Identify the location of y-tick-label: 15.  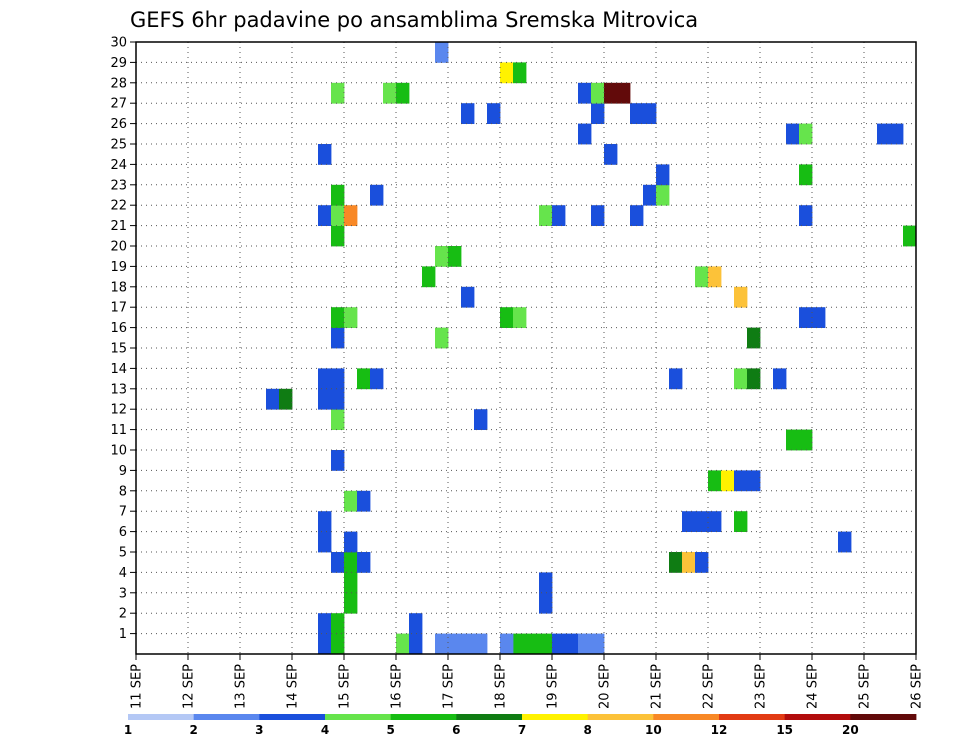
(118, 349).